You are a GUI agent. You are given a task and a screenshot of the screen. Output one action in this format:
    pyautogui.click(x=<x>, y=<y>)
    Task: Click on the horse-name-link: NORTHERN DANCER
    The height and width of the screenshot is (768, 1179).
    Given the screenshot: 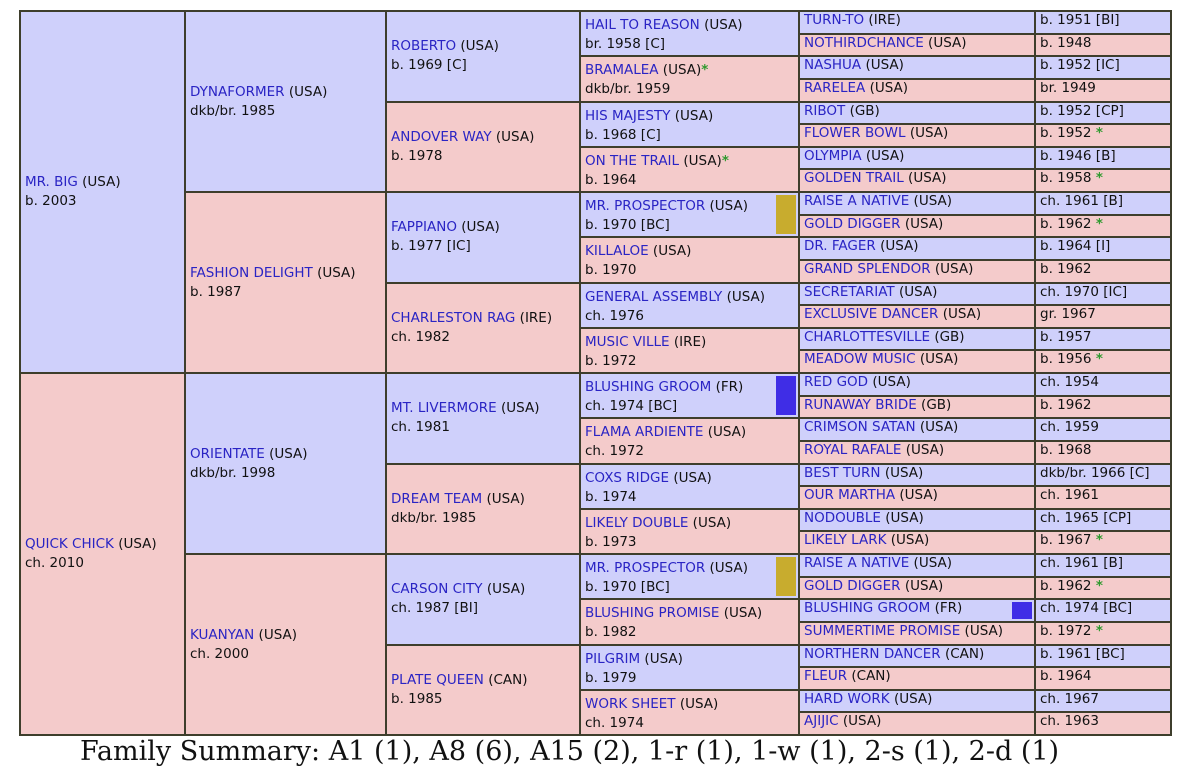 What is the action you would take?
    pyautogui.click(x=872, y=653)
    